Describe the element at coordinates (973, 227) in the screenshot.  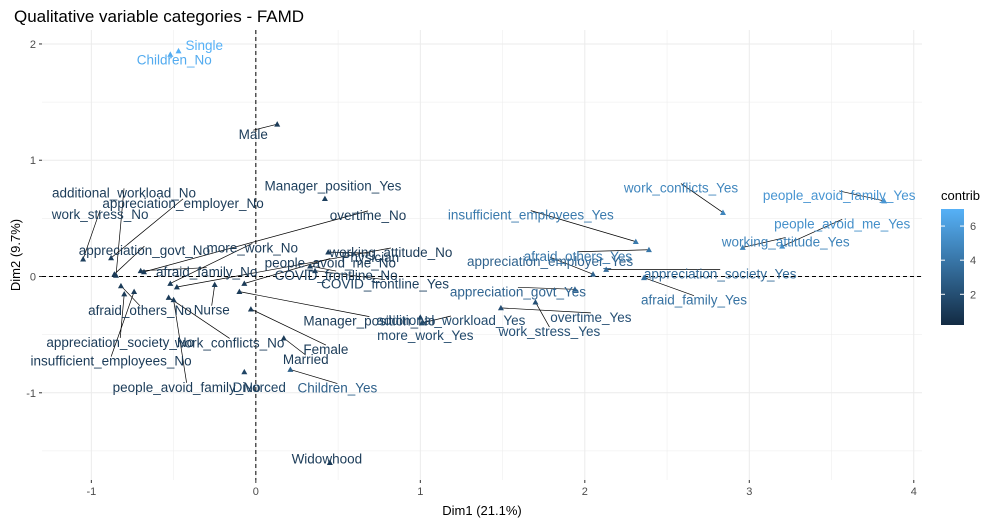
I see `legend-tick-label: 6` at that location.